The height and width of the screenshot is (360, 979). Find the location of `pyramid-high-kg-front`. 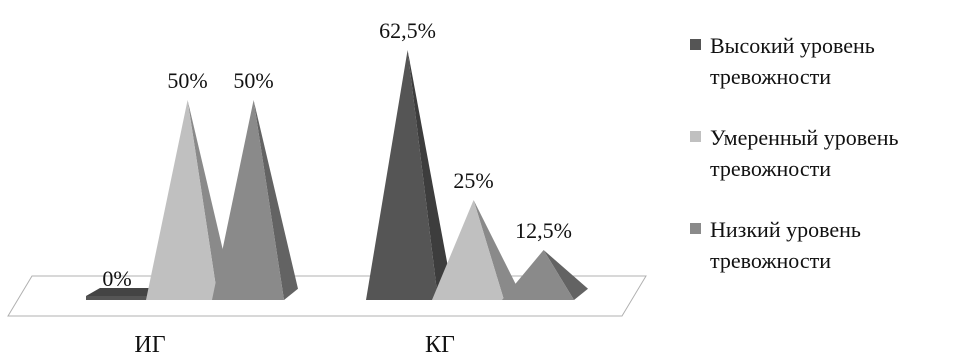

pyramid-high-kg-front is located at coordinates (402, 175).